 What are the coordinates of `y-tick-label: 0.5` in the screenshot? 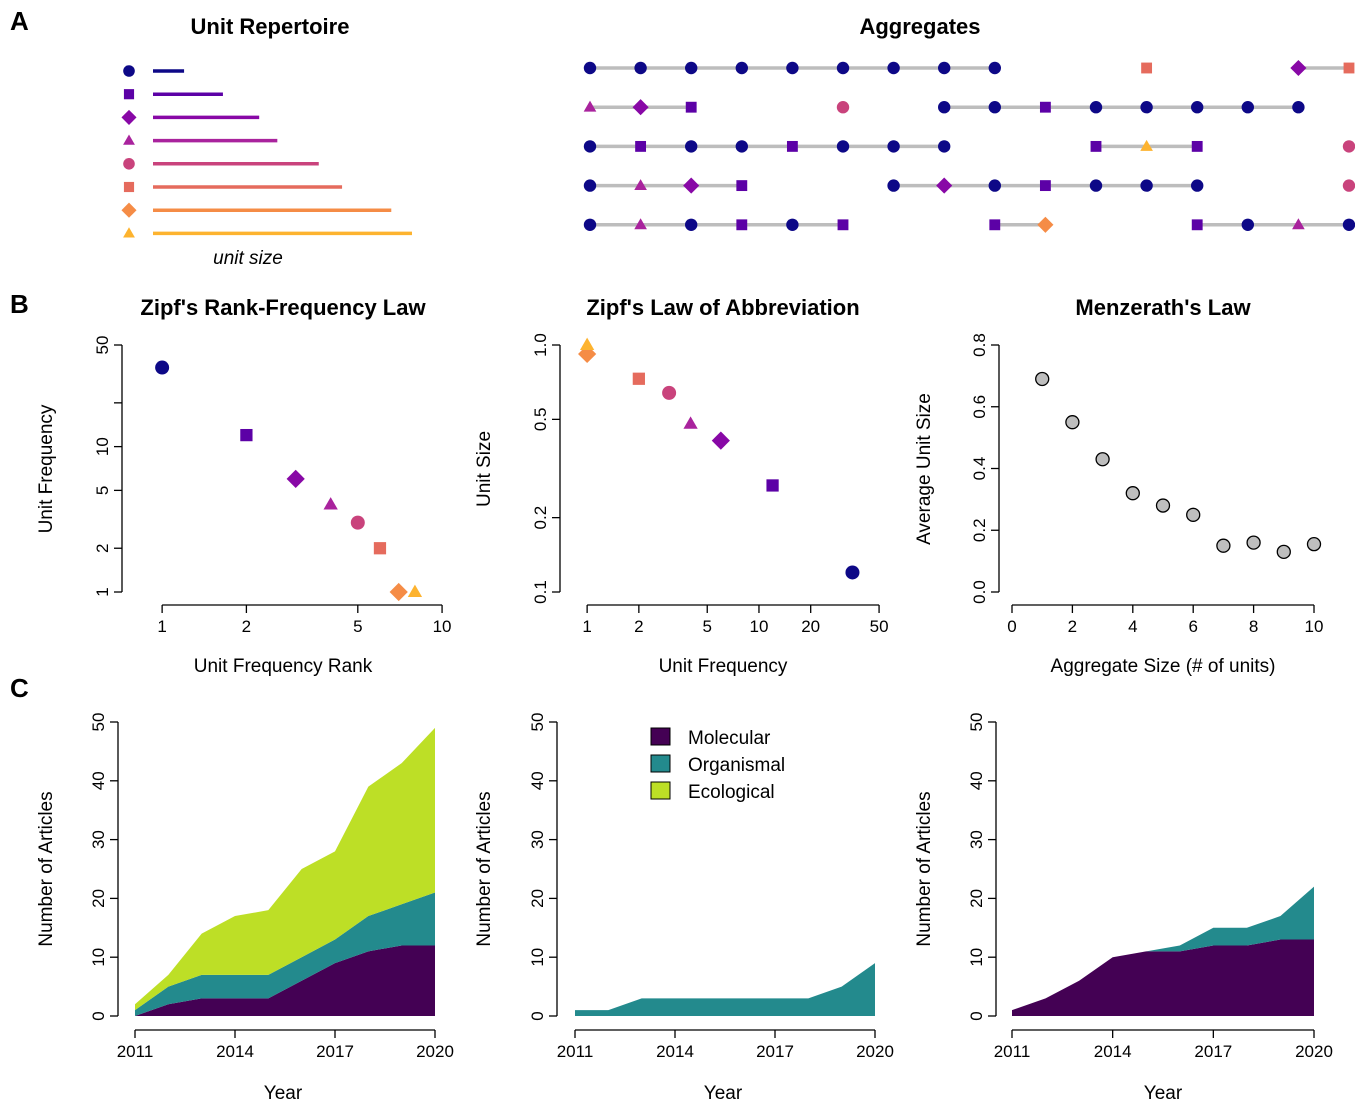 It's located at (540, 420).